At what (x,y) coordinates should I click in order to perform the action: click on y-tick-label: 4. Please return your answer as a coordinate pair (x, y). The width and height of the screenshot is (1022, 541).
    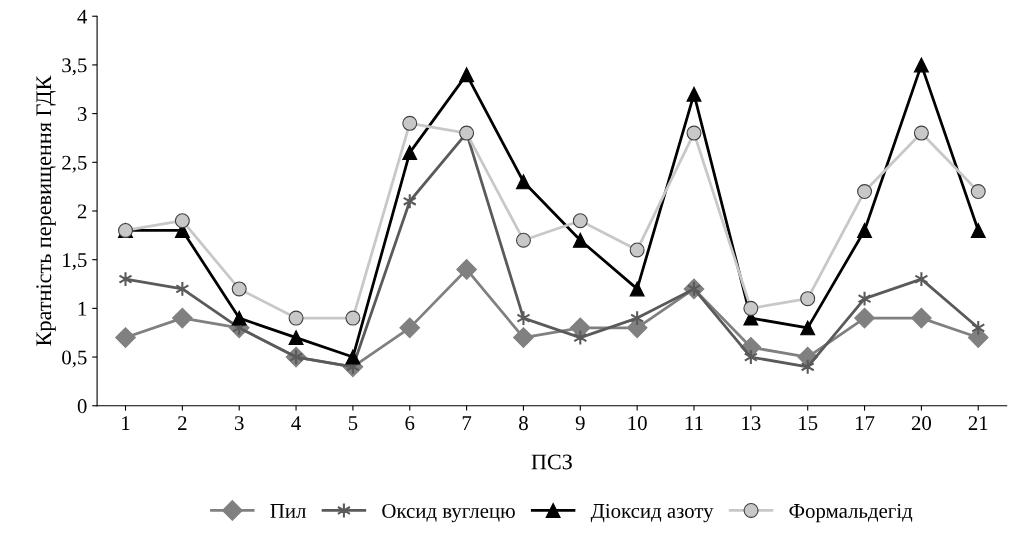
    Looking at the image, I should click on (82, 16).